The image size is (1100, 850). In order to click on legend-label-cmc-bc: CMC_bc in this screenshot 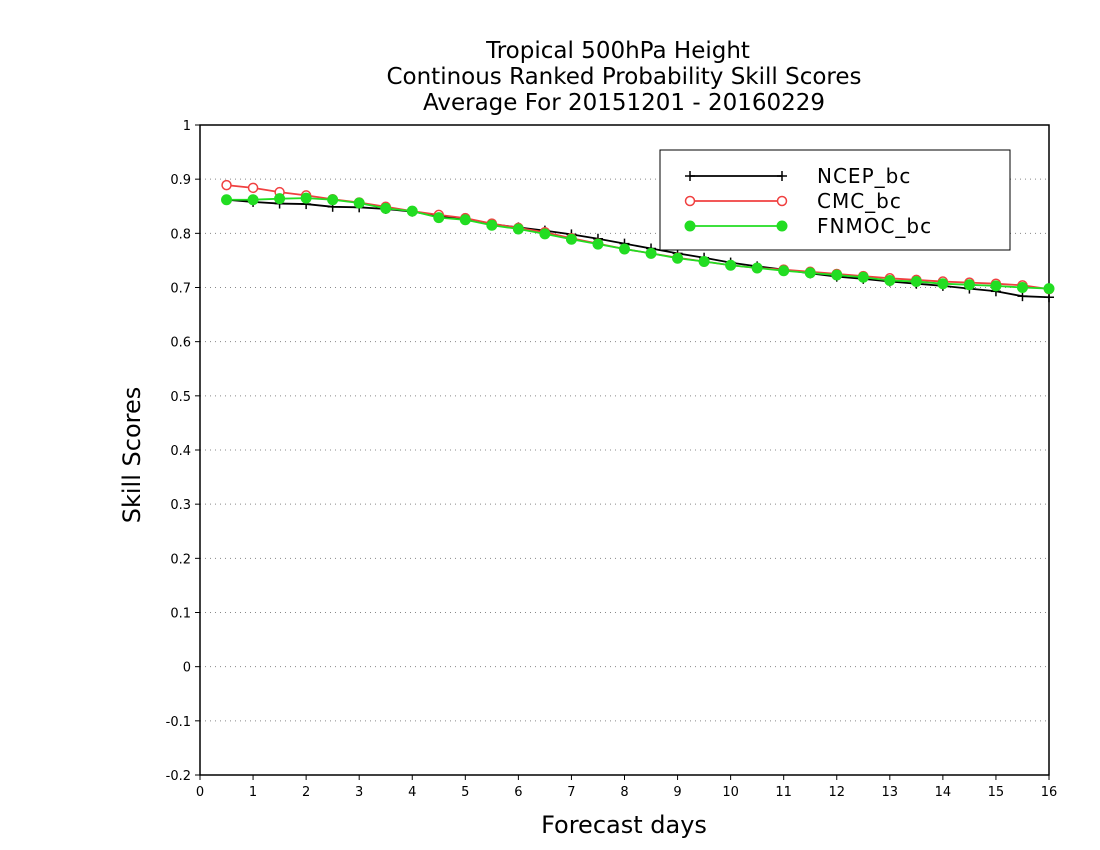, I will do `click(859, 201)`.